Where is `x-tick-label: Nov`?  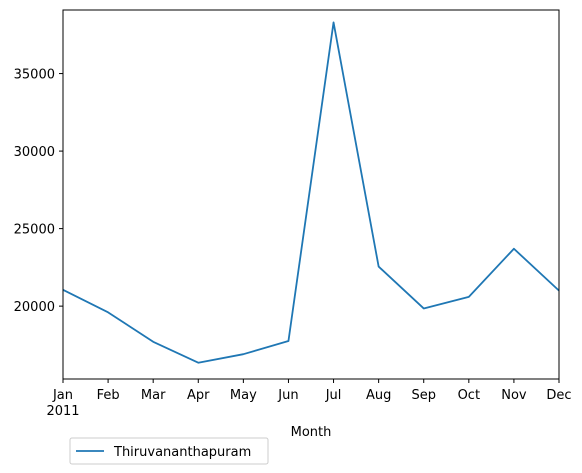
x-tick-label: Nov is located at coordinates (514, 395).